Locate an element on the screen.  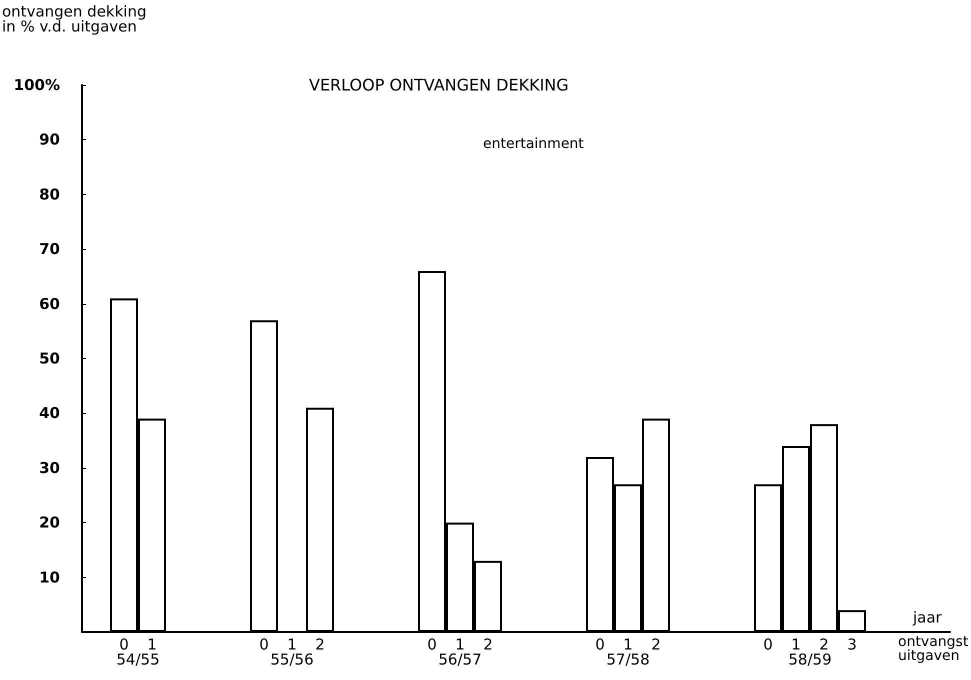
y-tick-label: 60 is located at coordinates (49, 303).